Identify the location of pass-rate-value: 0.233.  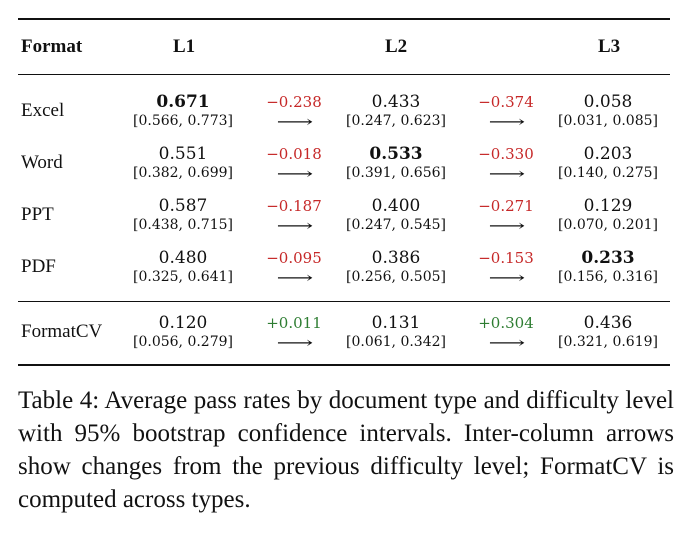
(608, 258).